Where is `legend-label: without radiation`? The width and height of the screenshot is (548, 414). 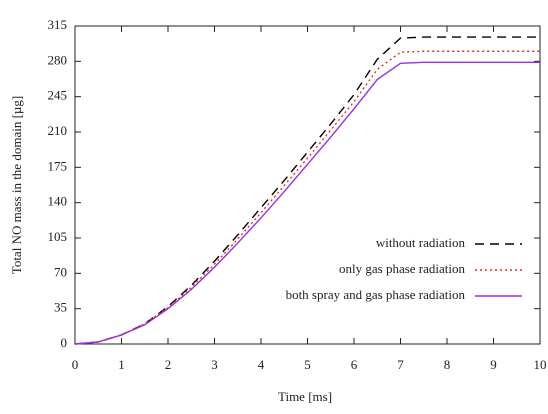
legend-label: without radiation is located at coordinates (421, 242).